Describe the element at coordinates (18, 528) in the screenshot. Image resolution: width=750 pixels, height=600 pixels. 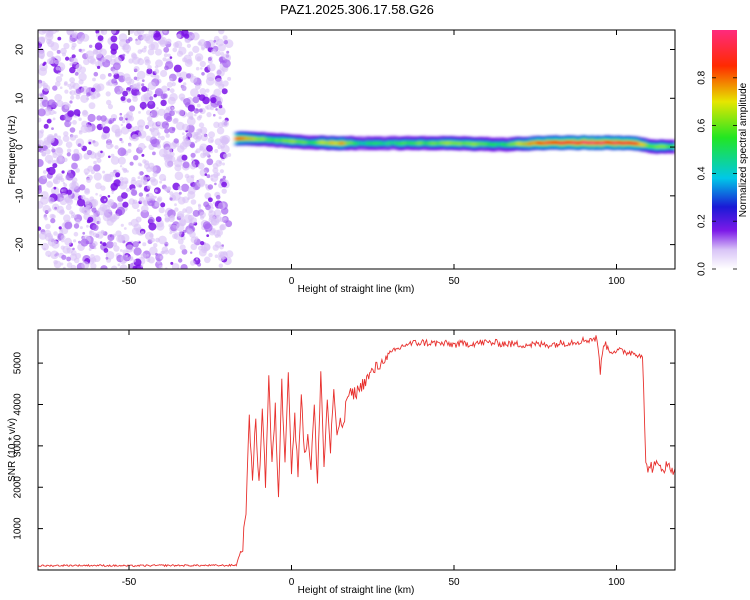
I see `snr-ytick-label: 1000` at that location.